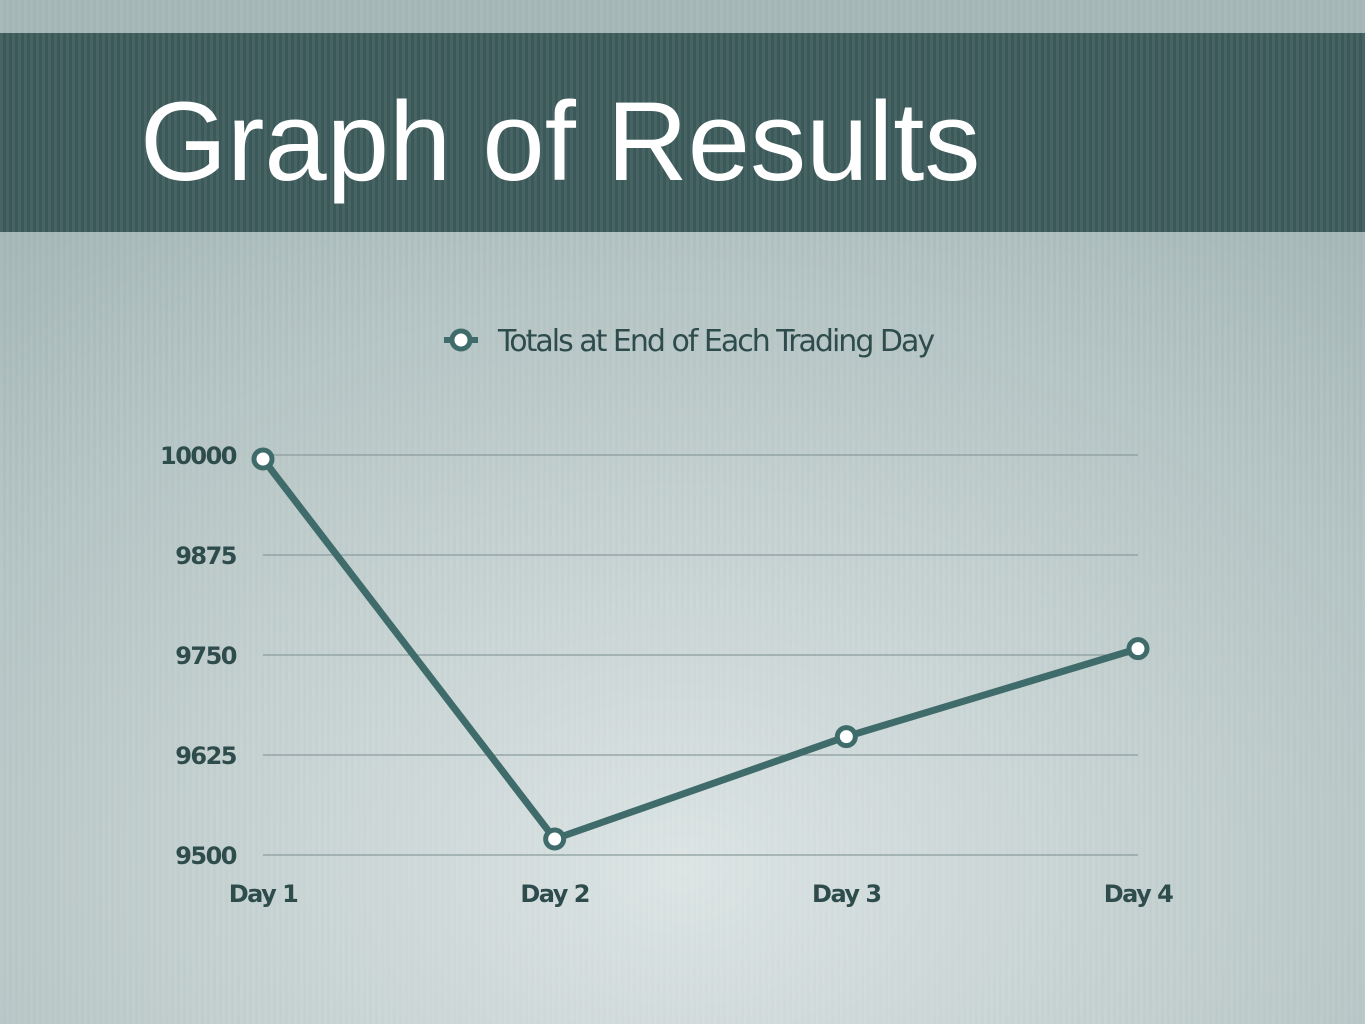 This screenshot has height=1024, width=1365. I want to click on legend-marker, so click(461, 340).